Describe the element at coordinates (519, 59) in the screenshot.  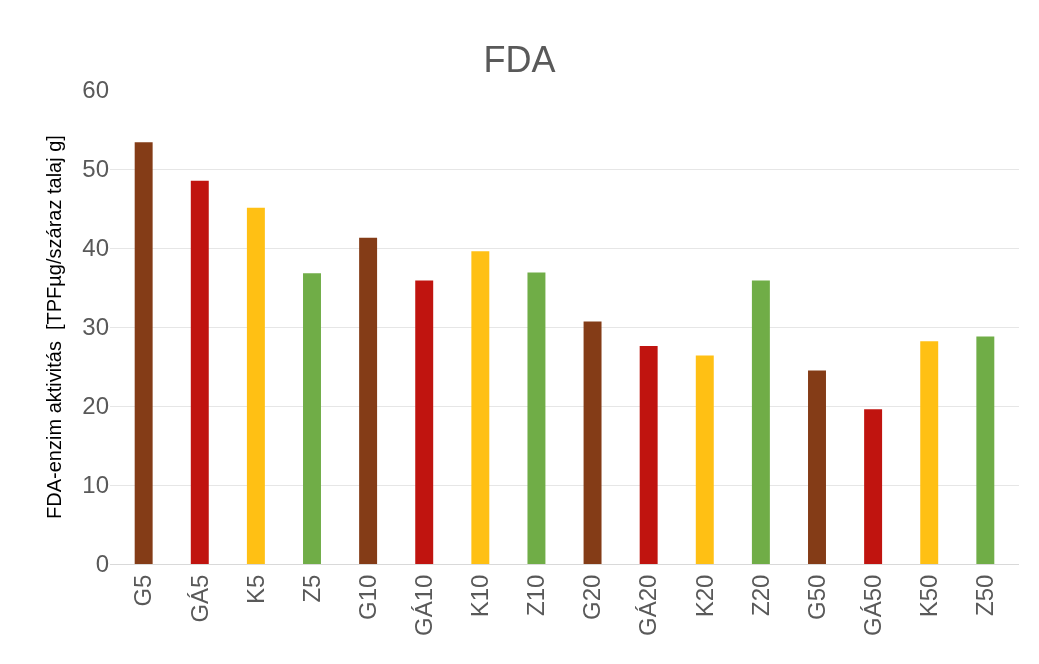
I see `chart-title: FDA` at that location.